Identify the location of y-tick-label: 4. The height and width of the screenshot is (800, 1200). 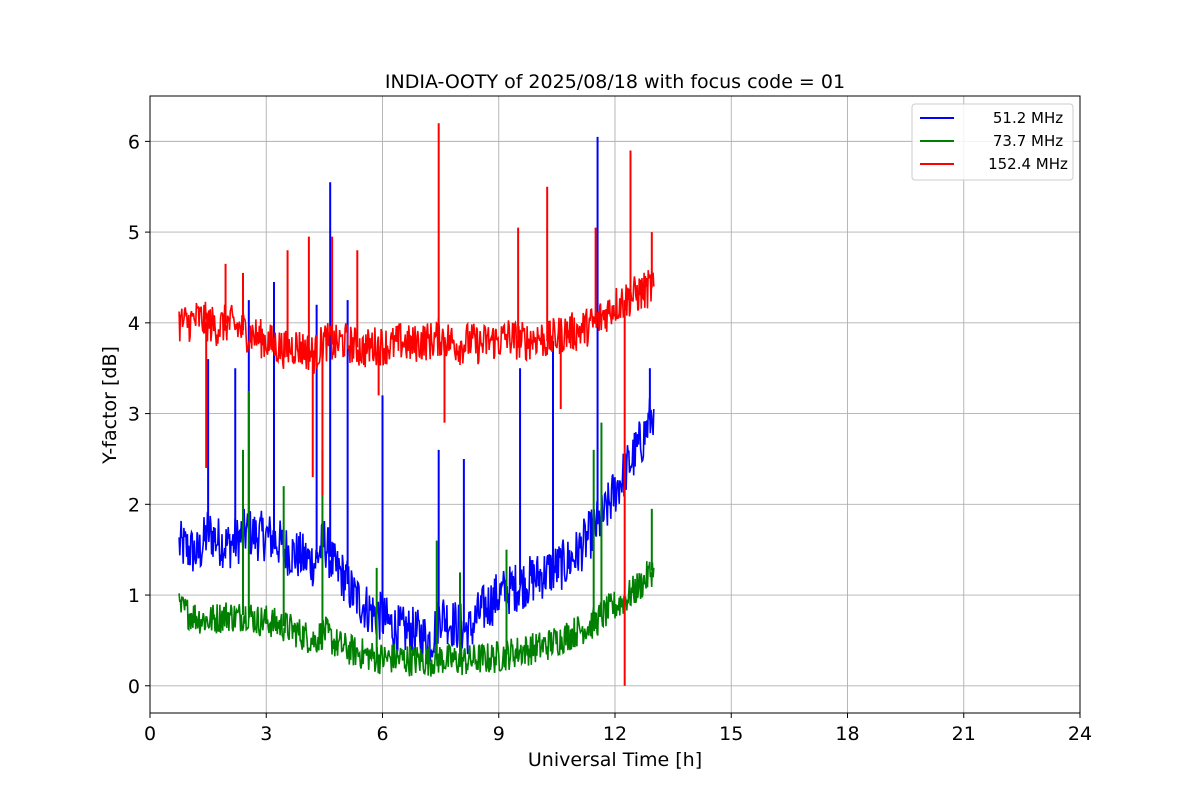
(134, 324).